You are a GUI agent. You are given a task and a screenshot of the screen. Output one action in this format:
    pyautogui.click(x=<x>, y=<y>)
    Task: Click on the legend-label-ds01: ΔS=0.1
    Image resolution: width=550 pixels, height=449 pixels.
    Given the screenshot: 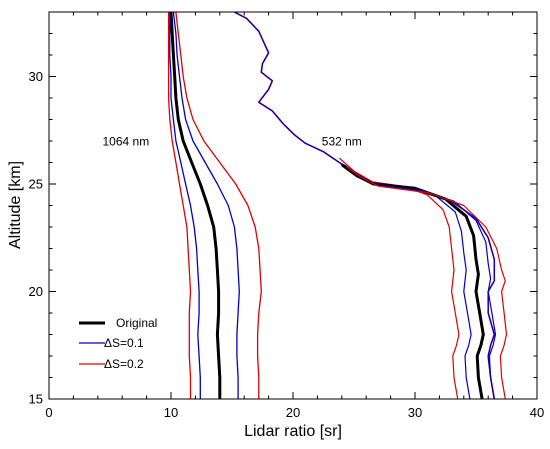 What is the action you would take?
    pyautogui.click(x=124, y=343)
    